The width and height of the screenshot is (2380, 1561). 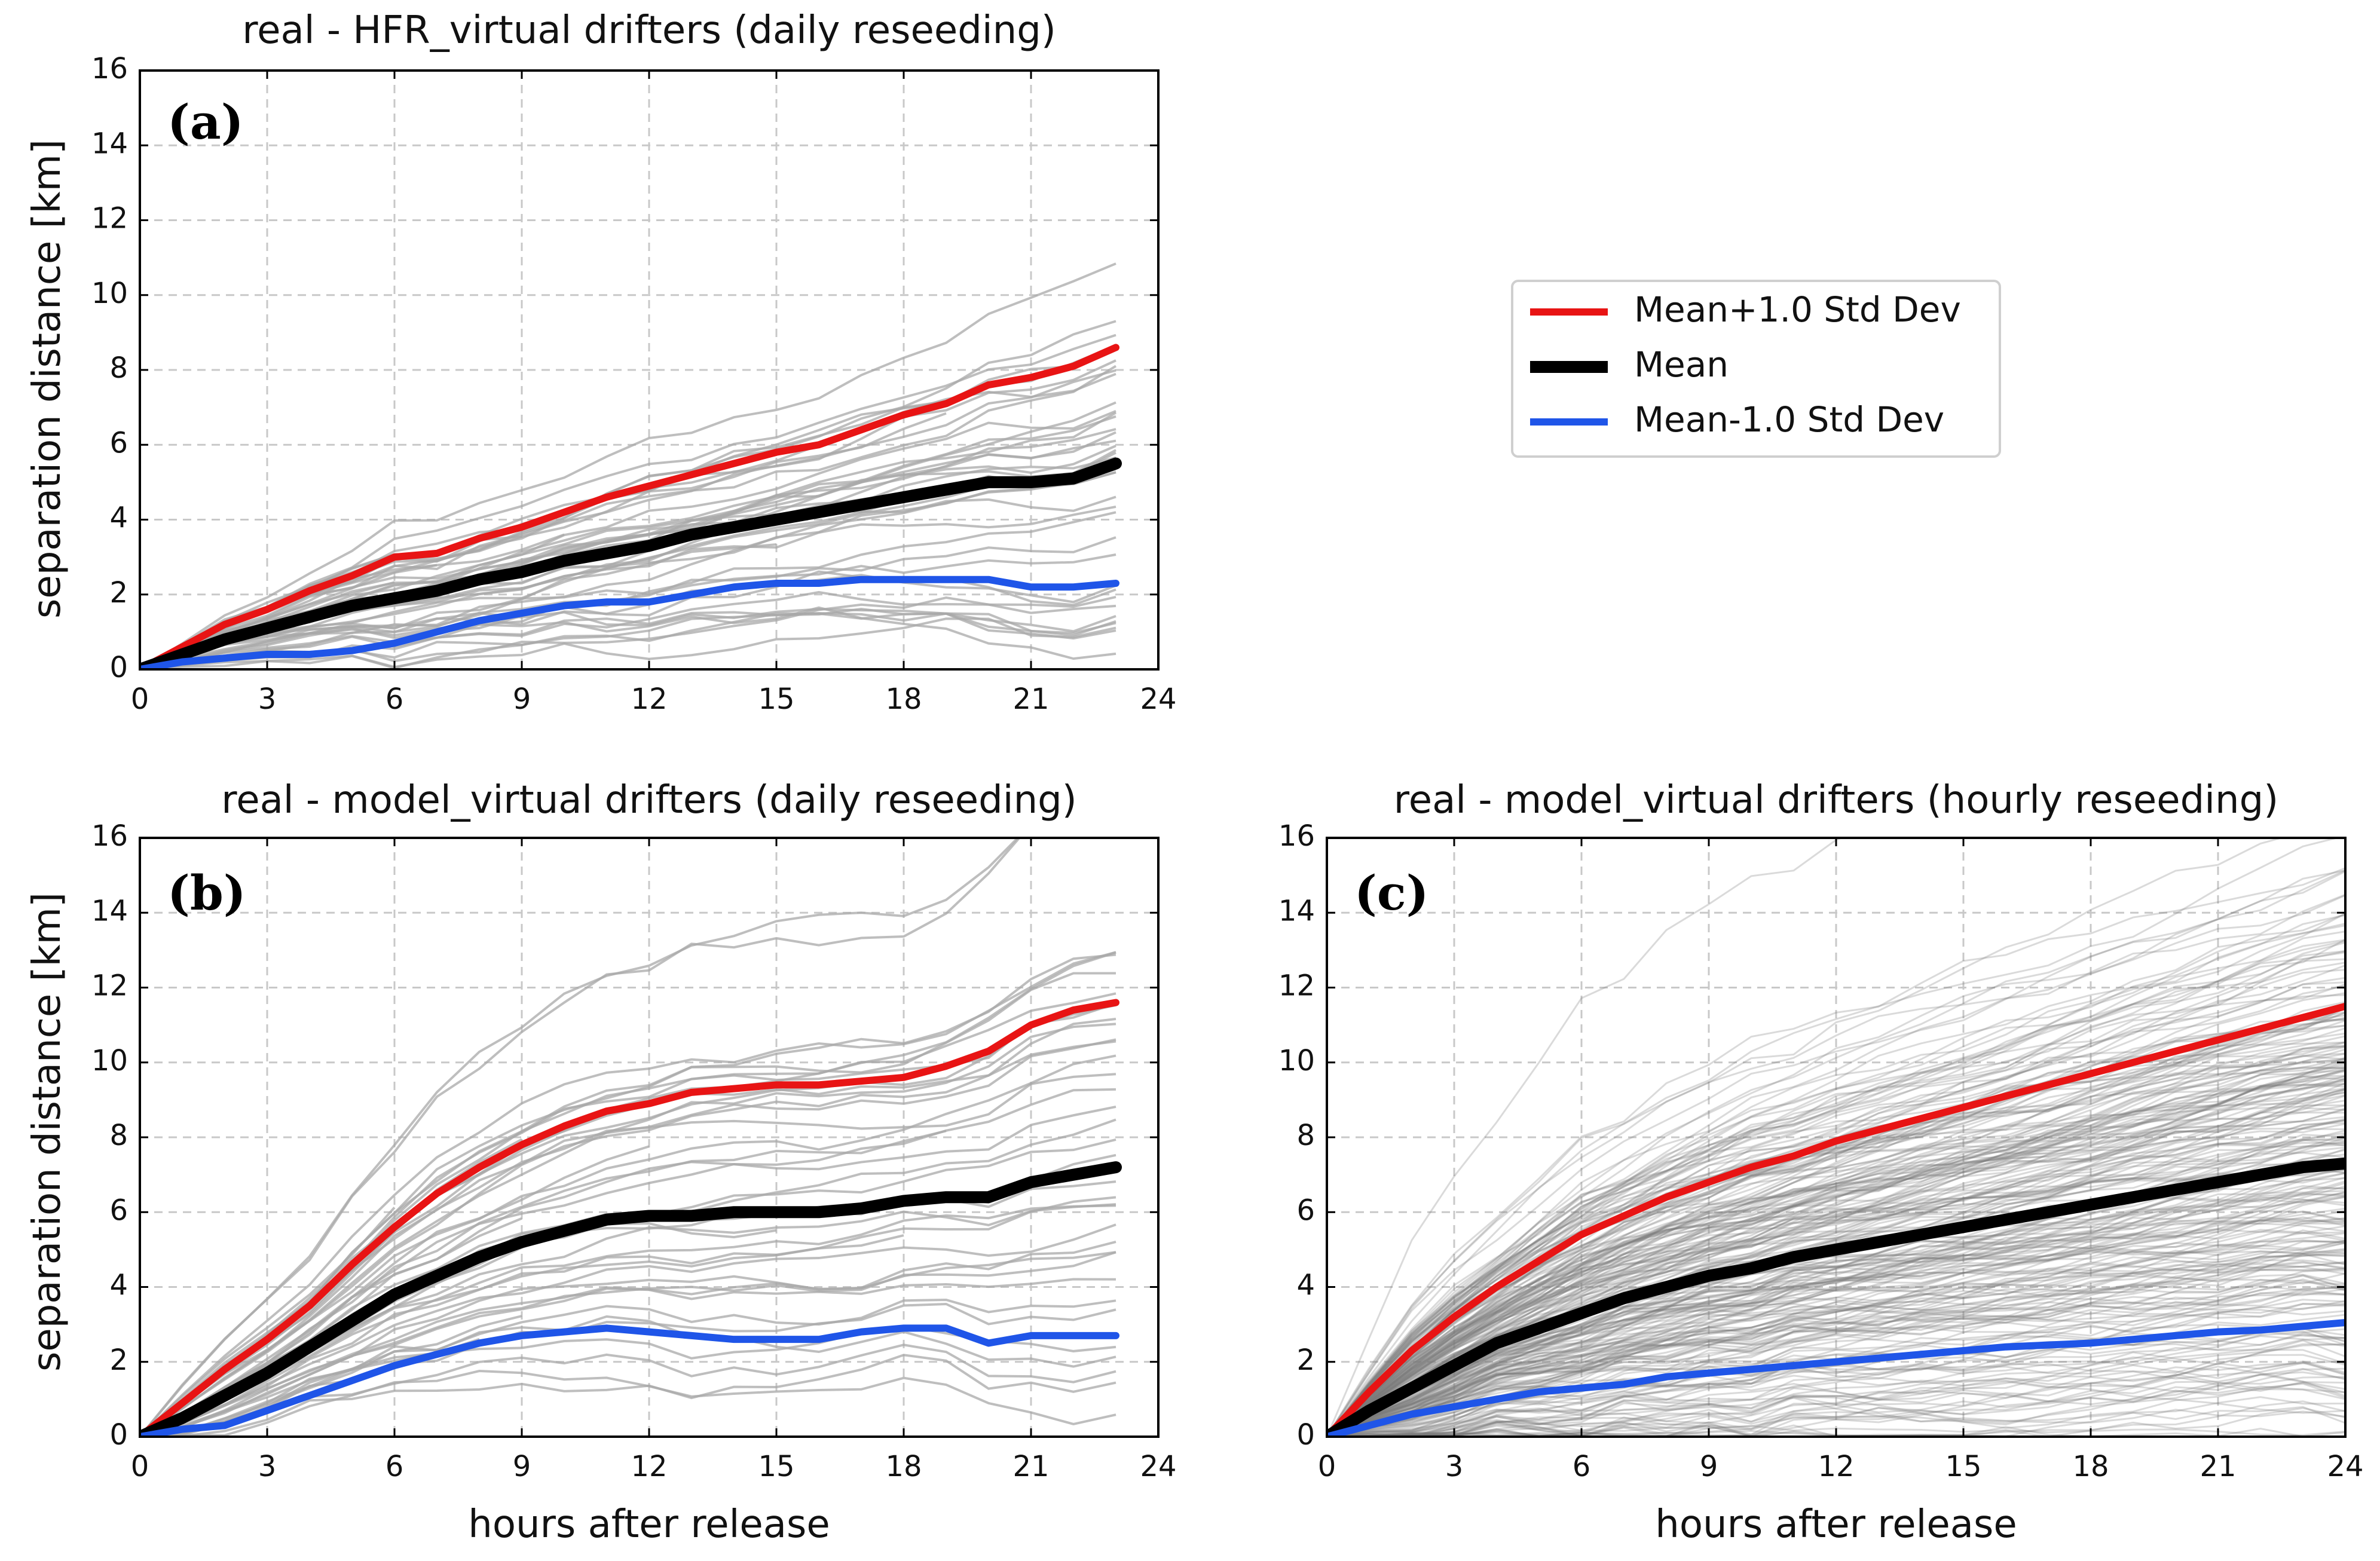 What do you see at coordinates (1296, 1061) in the screenshot?
I see `y-tick-label: 10` at bounding box center [1296, 1061].